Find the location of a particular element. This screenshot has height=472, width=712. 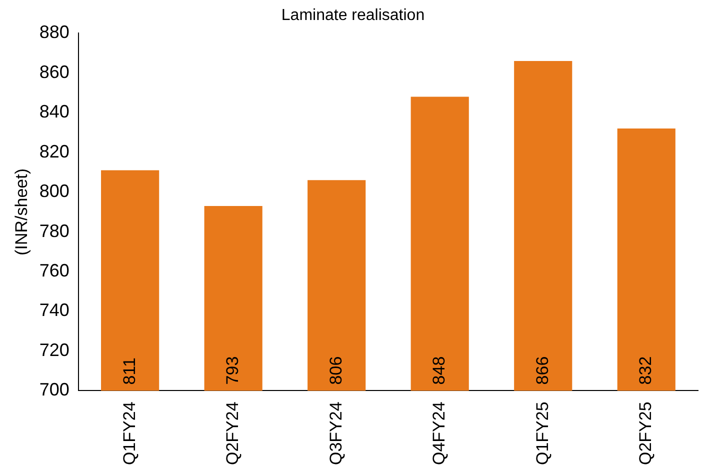

data-label: 811 is located at coordinates (129, 371).